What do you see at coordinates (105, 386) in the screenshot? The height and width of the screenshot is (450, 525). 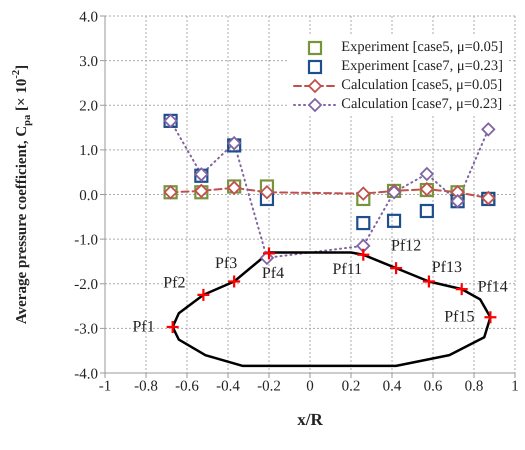 I see `x-tick-label: -1` at bounding box center [105, 386].